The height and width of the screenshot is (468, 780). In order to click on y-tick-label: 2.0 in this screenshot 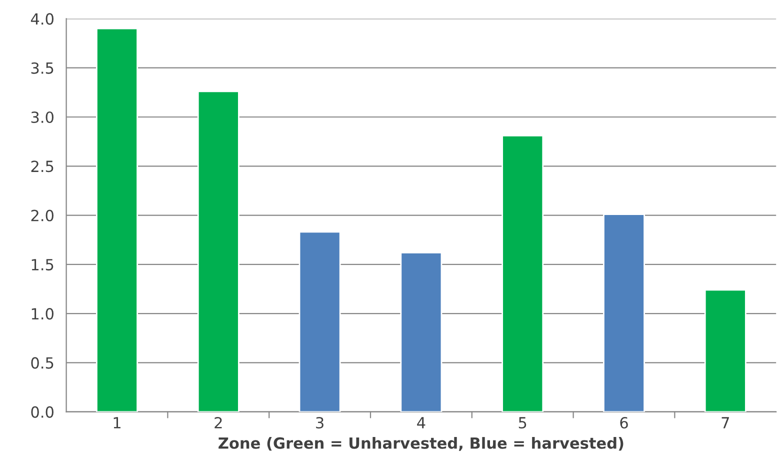, I will do `click(42, 216)`.